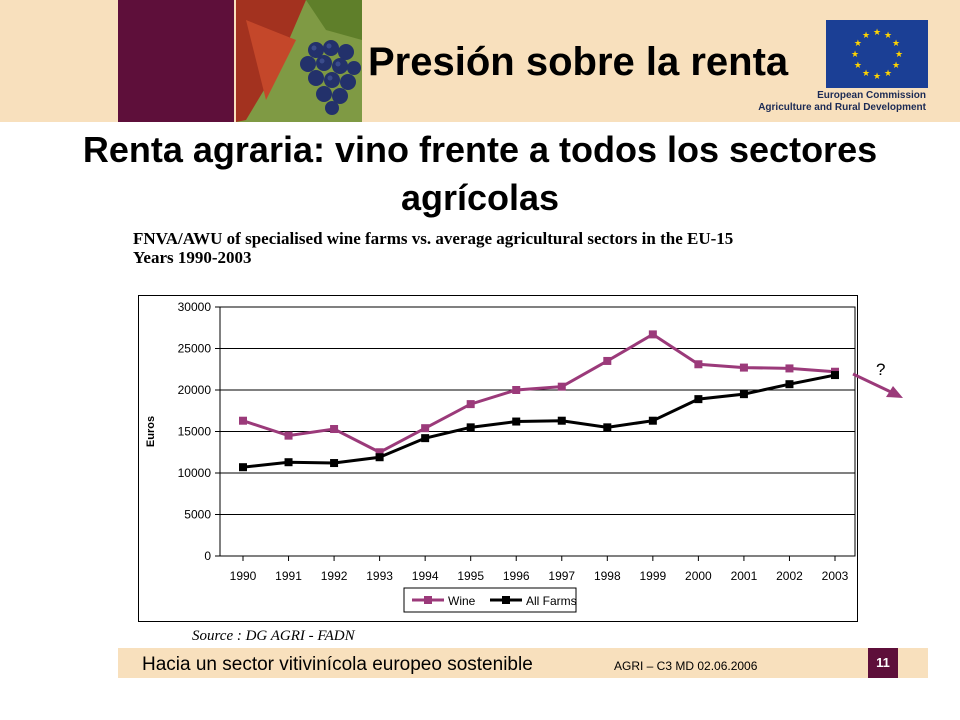 This screenshot has height=720, width=960. Describe the element at coordinates (334, 576) in the screenshot. I see `x-tick-label: 1992` at that location.